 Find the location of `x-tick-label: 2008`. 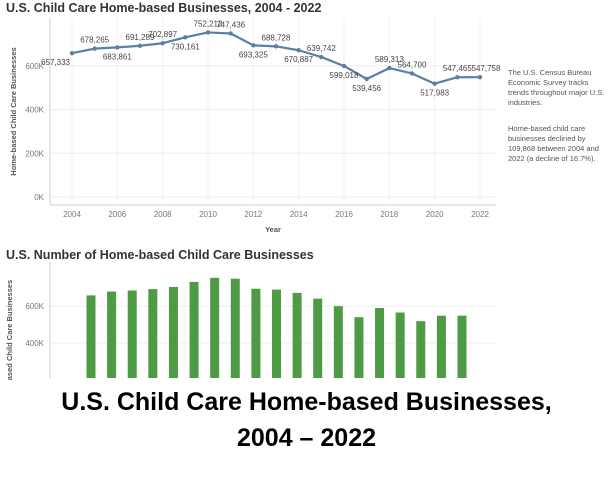

x-tick-label: 2008 is located at coordinates (163, 214).